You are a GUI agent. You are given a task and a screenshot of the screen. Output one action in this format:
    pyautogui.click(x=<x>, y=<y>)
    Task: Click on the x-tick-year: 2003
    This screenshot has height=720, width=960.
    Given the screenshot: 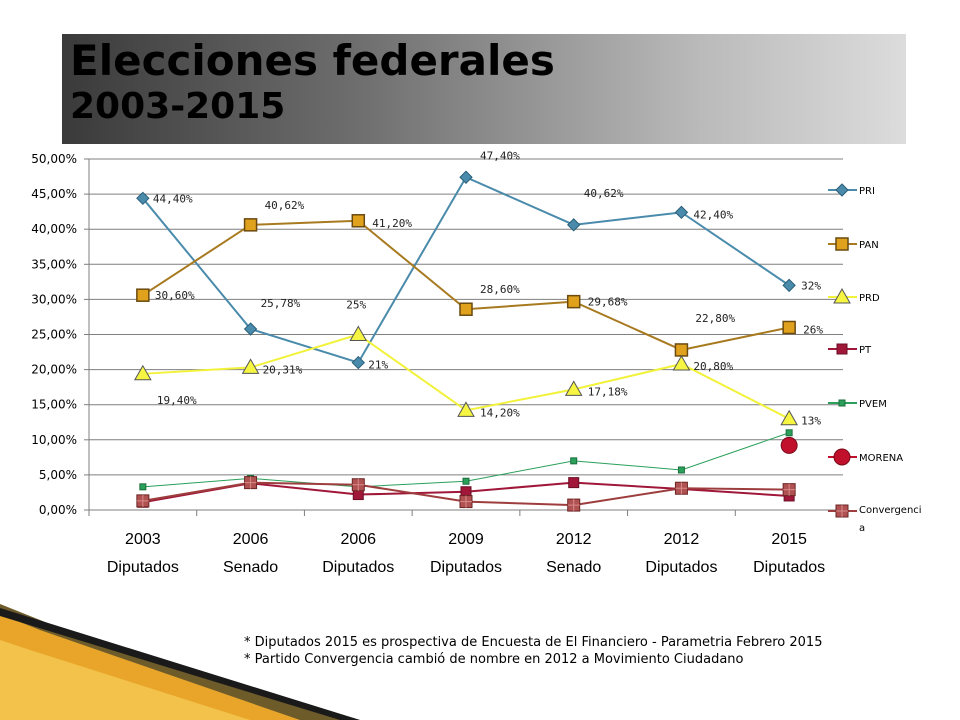 What is the action you would take?
    pyautogui.click(x=143, y=539)
    